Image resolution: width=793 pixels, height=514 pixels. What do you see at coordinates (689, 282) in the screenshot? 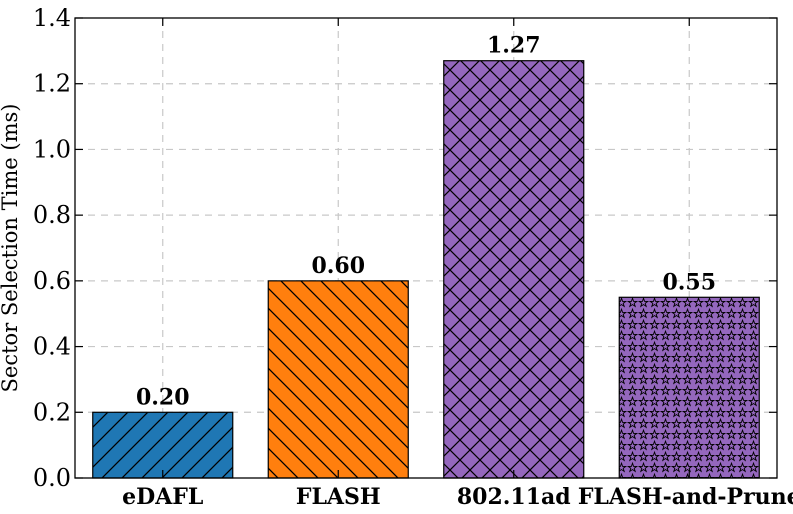
I see `bar-value-label: 0.55` at bounding box center [689, 282].